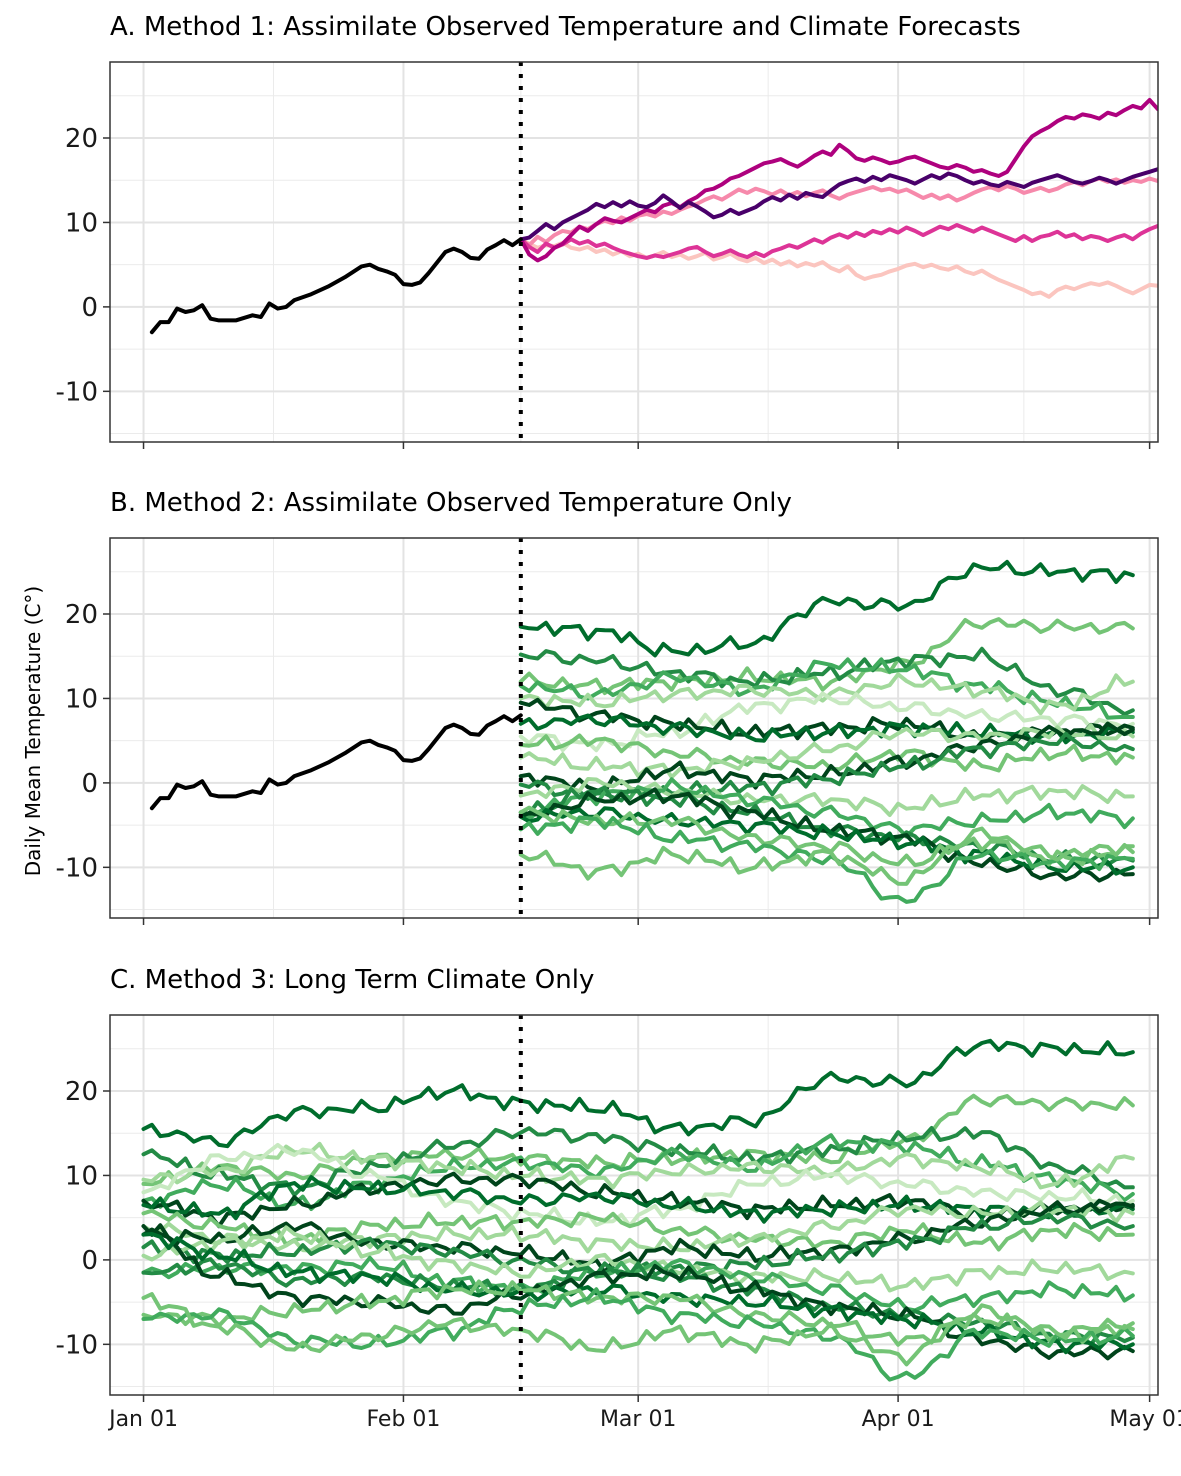 Image resolution: width=1181 pixels, height=1476 pixels. What do you see at coordinates (352, 980) in the screenshot?
I see `panel-title: C. Method 3: Long Term Climate Only` at bounding box center [352, 980].